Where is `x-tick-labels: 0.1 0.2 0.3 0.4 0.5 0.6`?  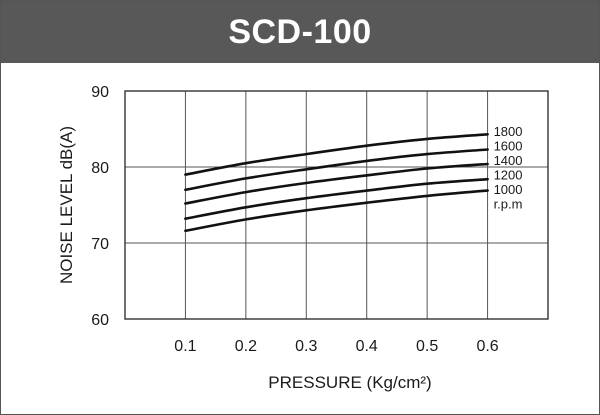 x-tick-labels: 0.1 0.2 0.3 0.4 0.5 0.6 is located at coordinates (336, 346).